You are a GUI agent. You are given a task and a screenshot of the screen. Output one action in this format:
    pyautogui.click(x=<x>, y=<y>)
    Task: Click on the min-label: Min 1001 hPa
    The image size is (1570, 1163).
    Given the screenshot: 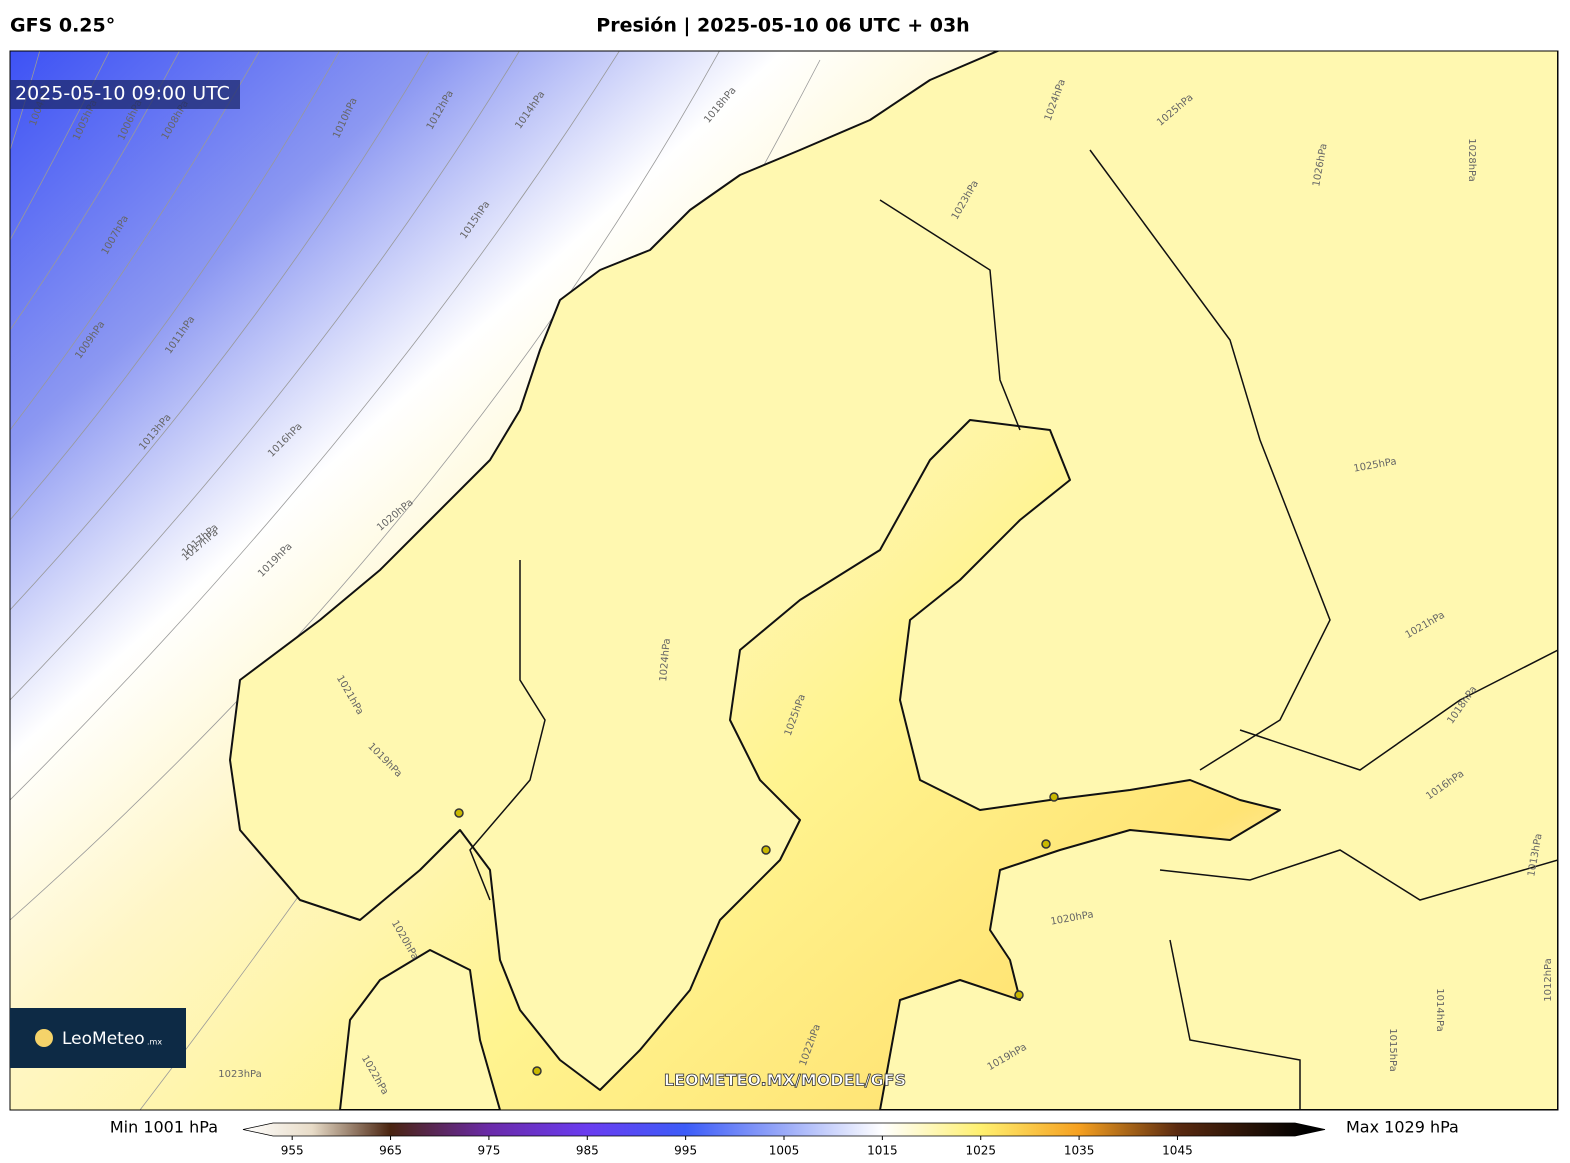 What is the action you would take?
    pyautogui.click(x=164, y=1127)
    